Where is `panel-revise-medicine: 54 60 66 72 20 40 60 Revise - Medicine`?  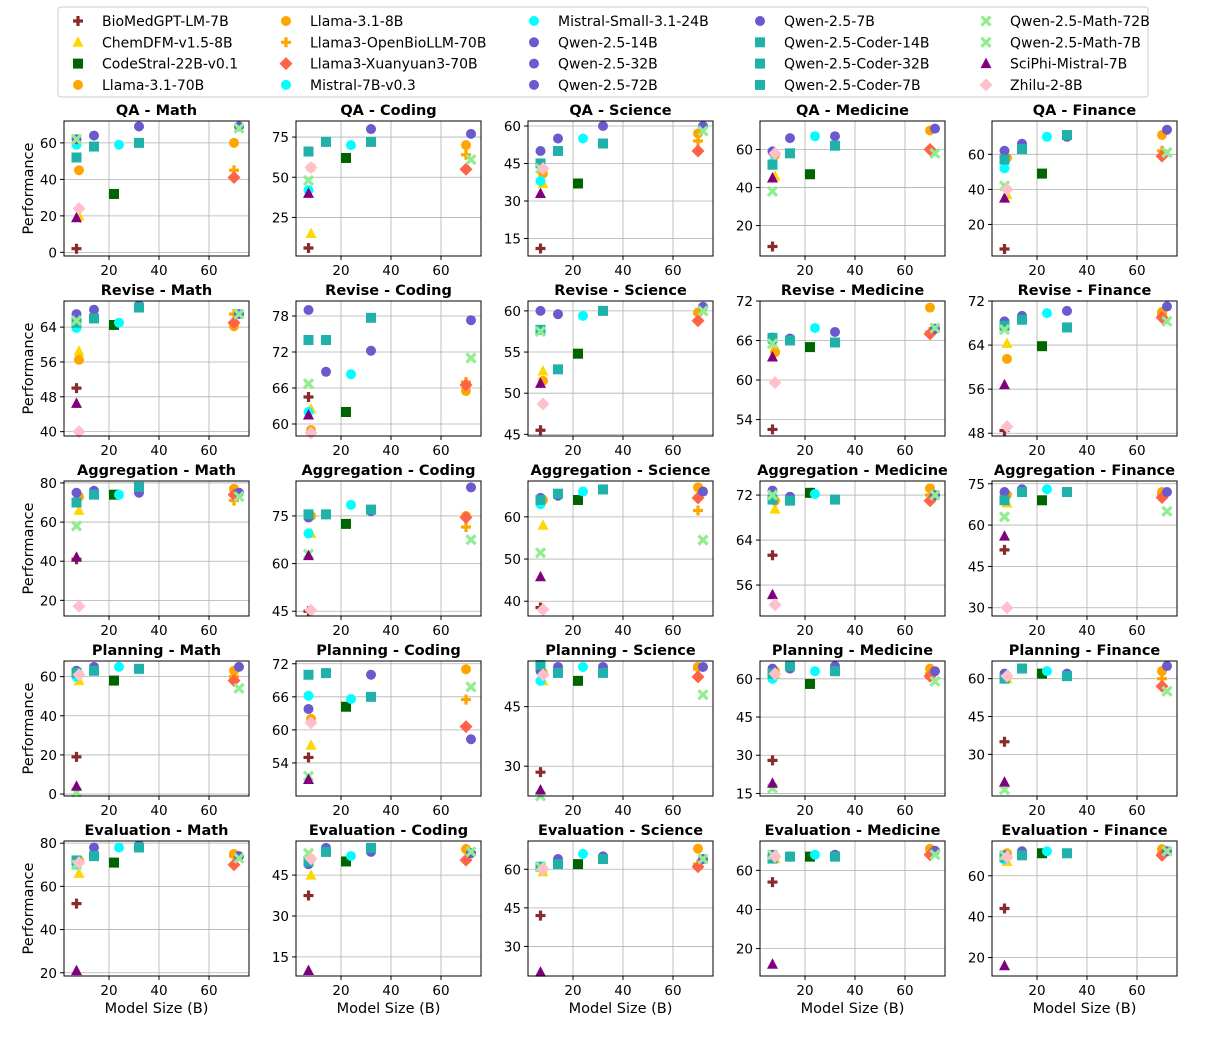
panel-revise-medicine: 54 60 66 72 20 40 60 Revise - Medicine is located at coordinates (841, 371).